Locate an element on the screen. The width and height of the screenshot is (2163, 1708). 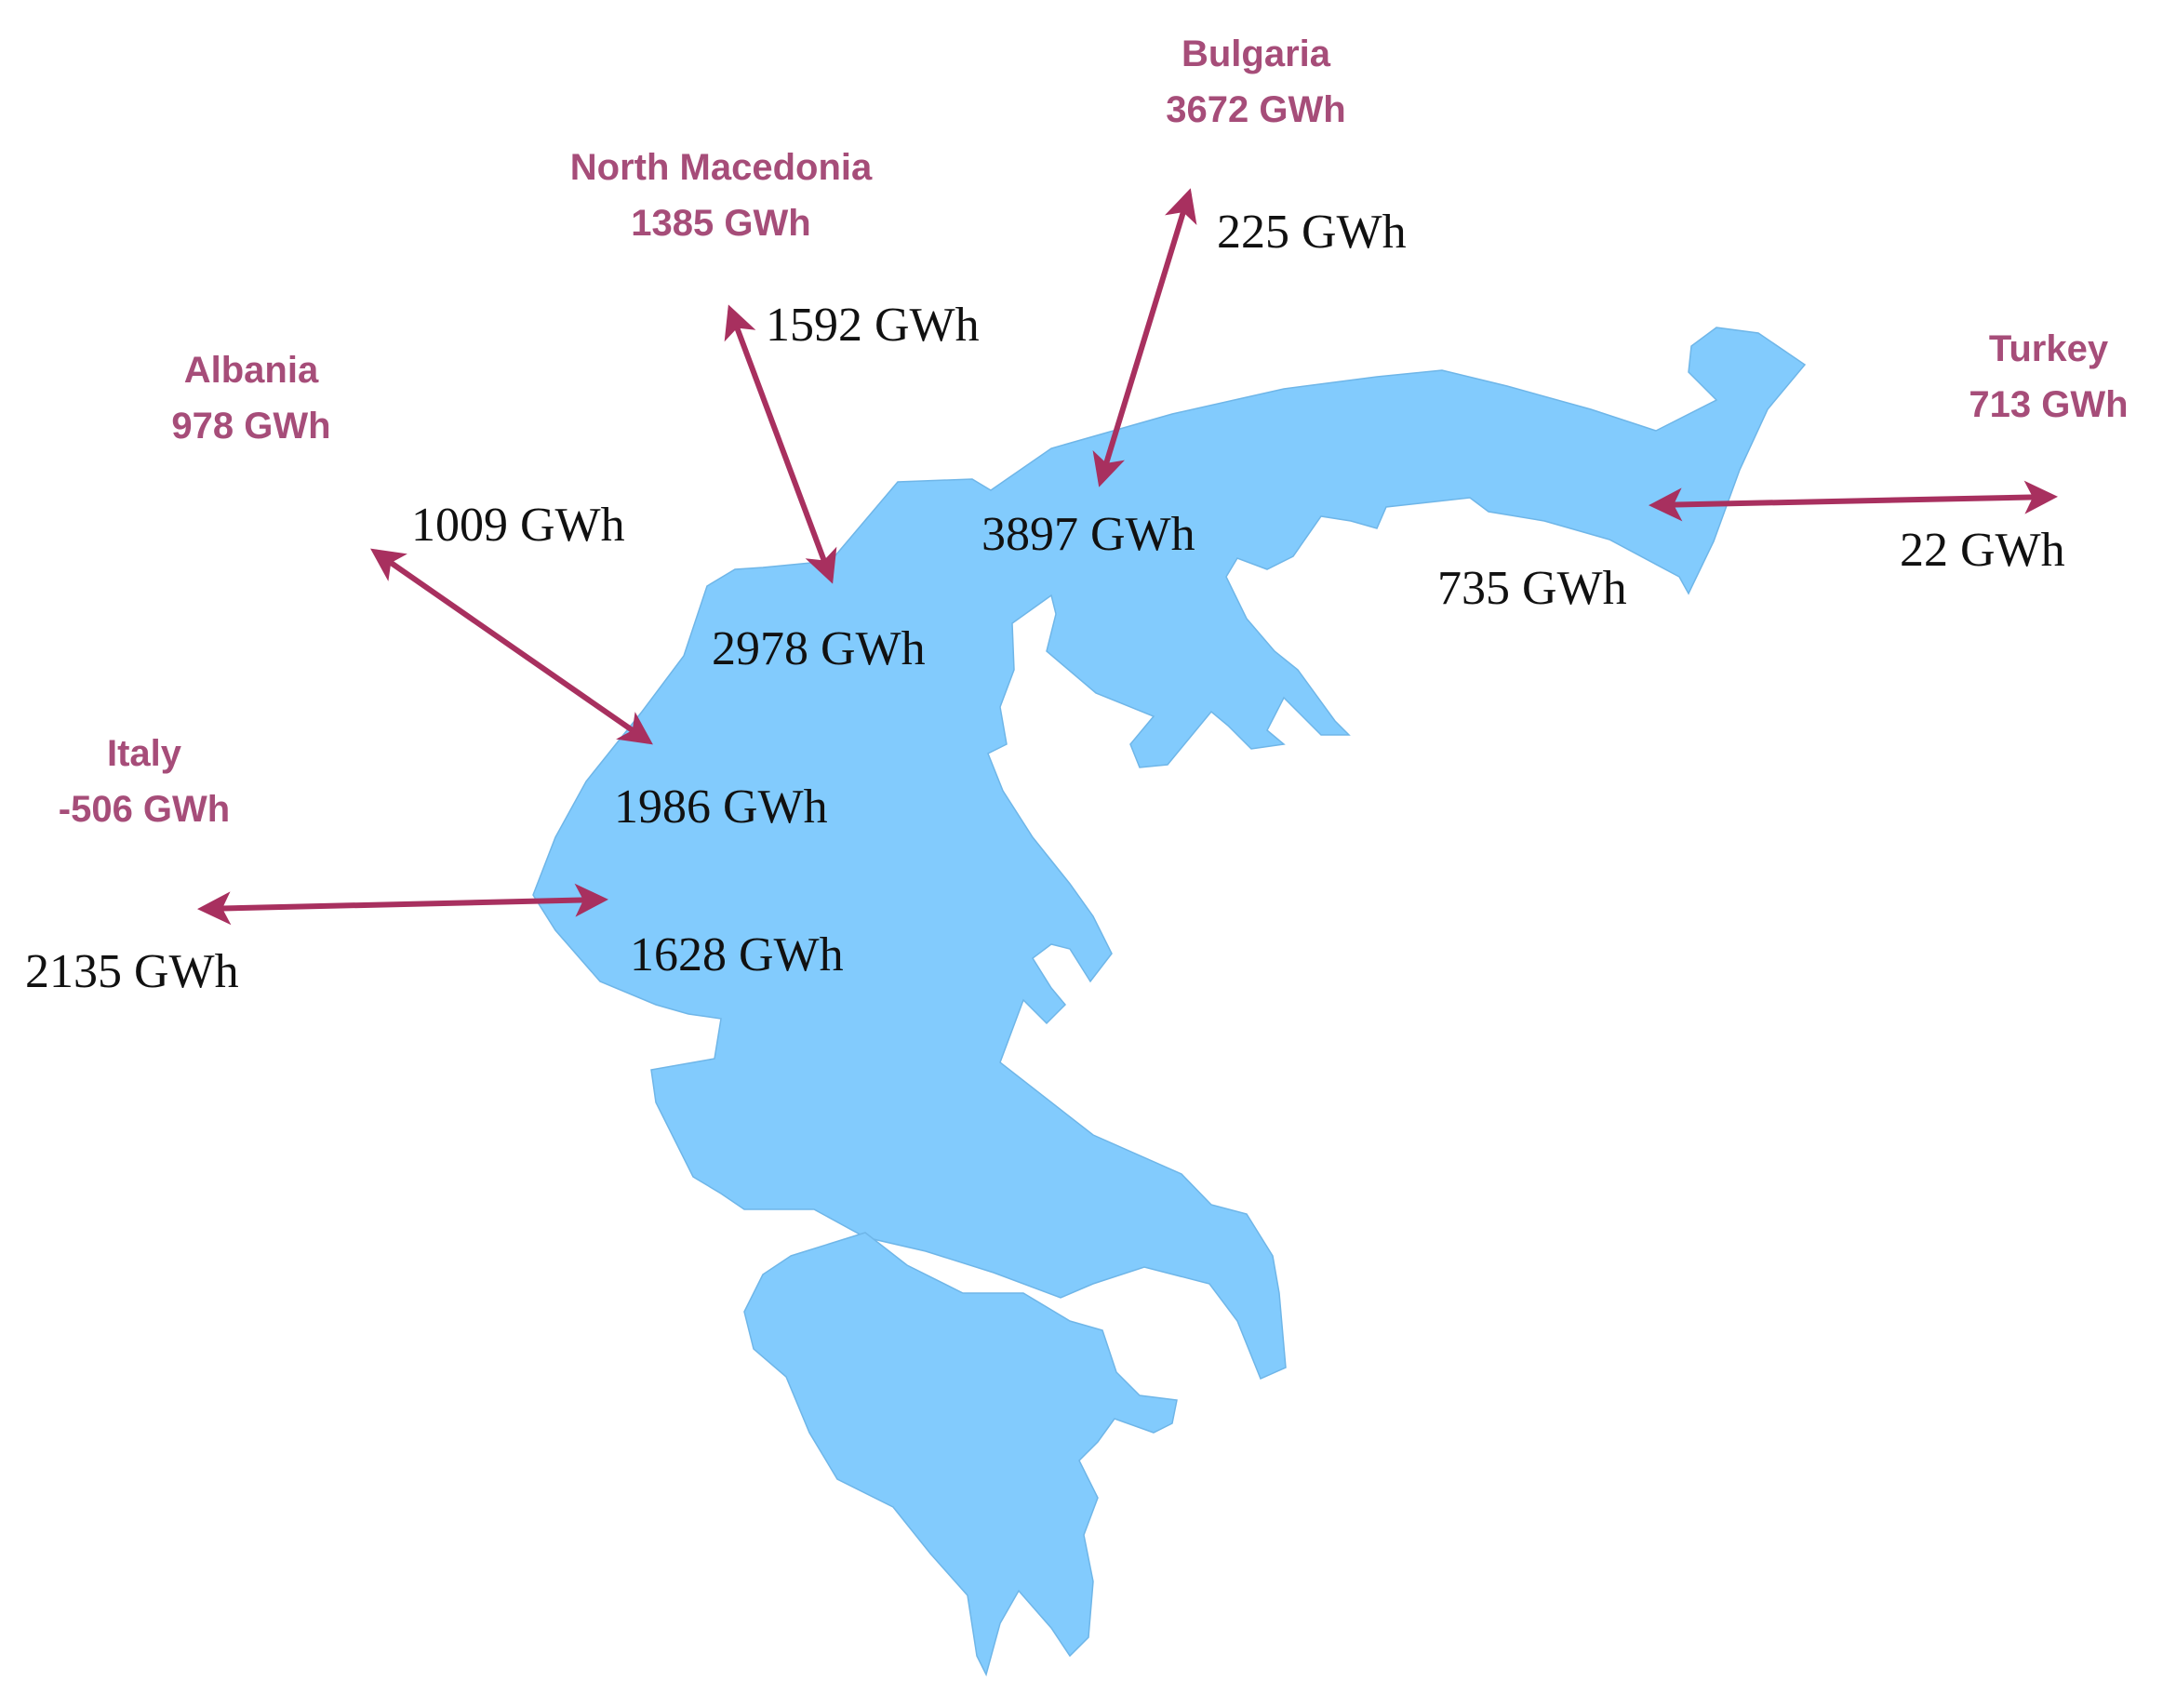
country-label-albania: Albania 978 GWh is located at coordinates (250, 398).